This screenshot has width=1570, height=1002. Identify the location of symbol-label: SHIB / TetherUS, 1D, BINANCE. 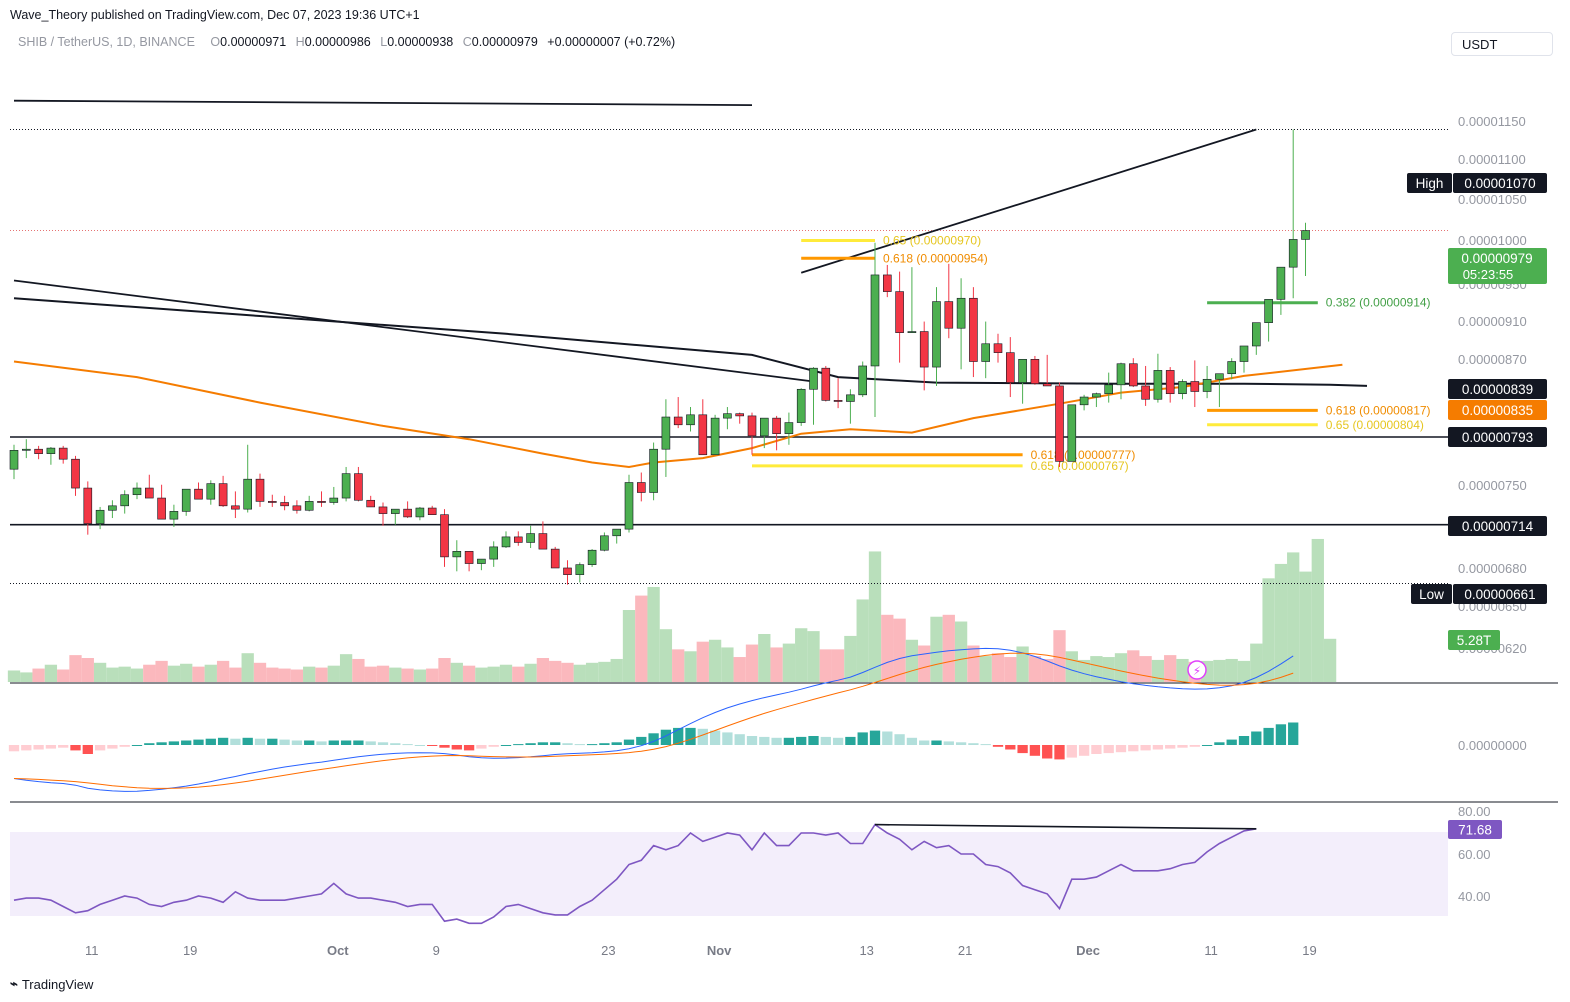
(106, 42).